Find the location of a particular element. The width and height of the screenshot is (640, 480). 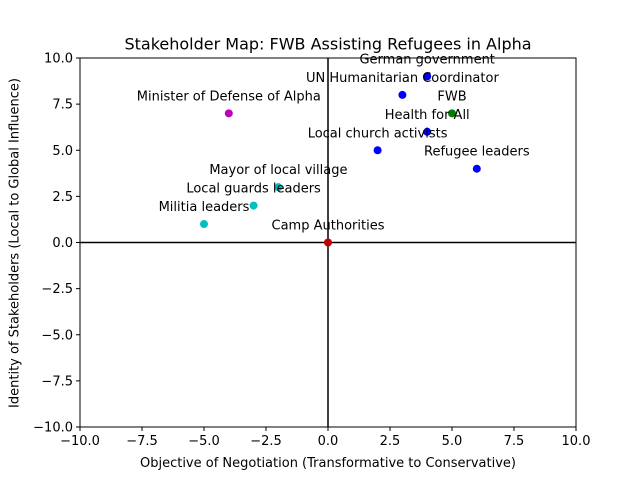

x-tick-label: 7.5 is located at coordinates (514, 441).